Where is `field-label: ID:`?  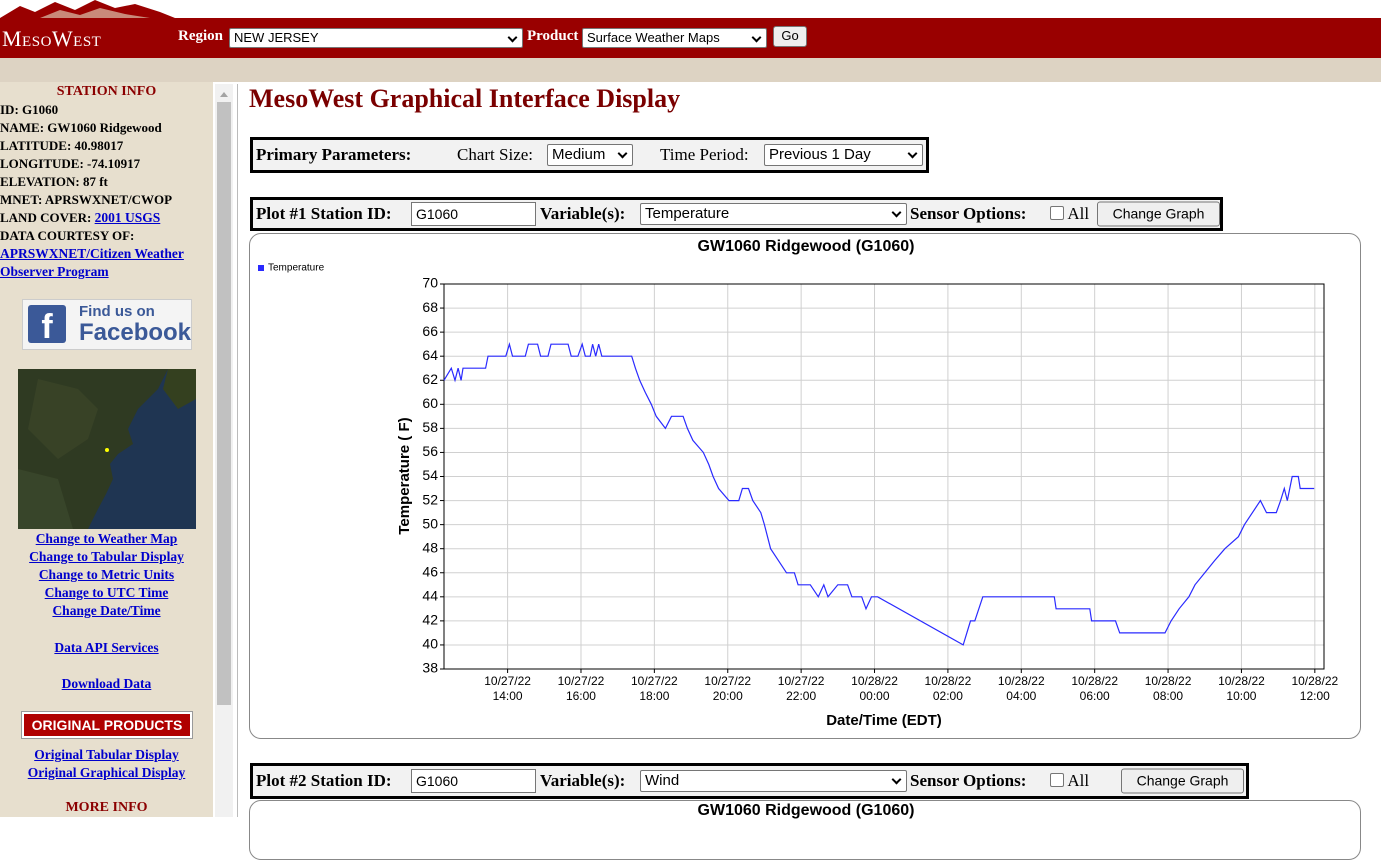 field-label: ID: is located at coordinates (9, 109).